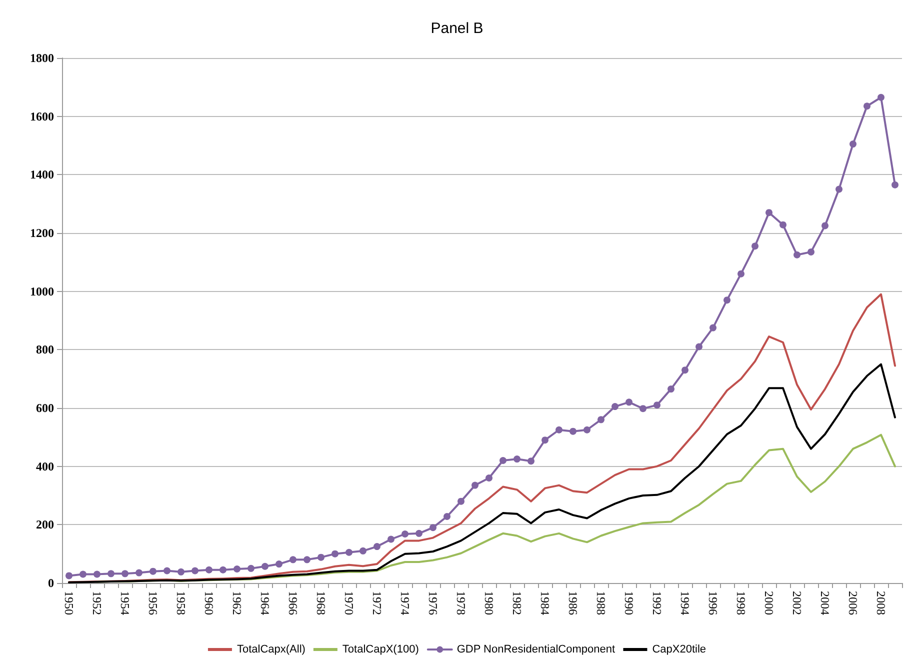 The image size is (914, 668). Describe the element at coordinates (741, 603) in the screenshot. I see `x-tick-label: 1998` at that location.